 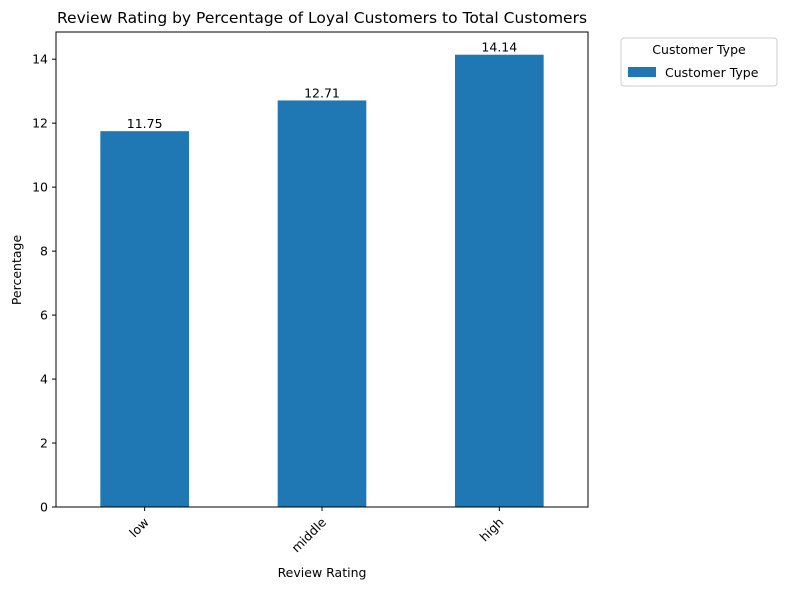 What do you see at coordinates (44, 315) in the screenshot?
I see `y-tick-label: 6` at bounding box center [44, 315].